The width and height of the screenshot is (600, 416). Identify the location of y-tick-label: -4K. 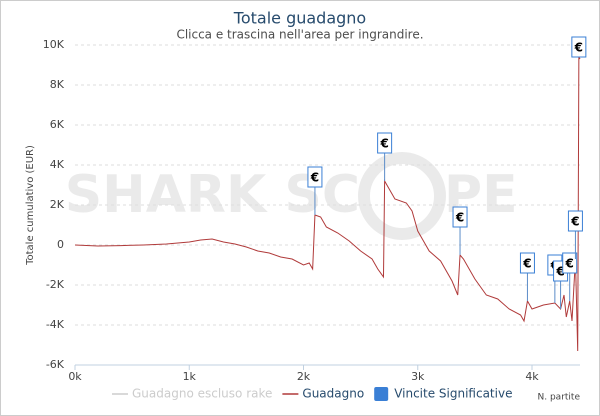
(55, 324).